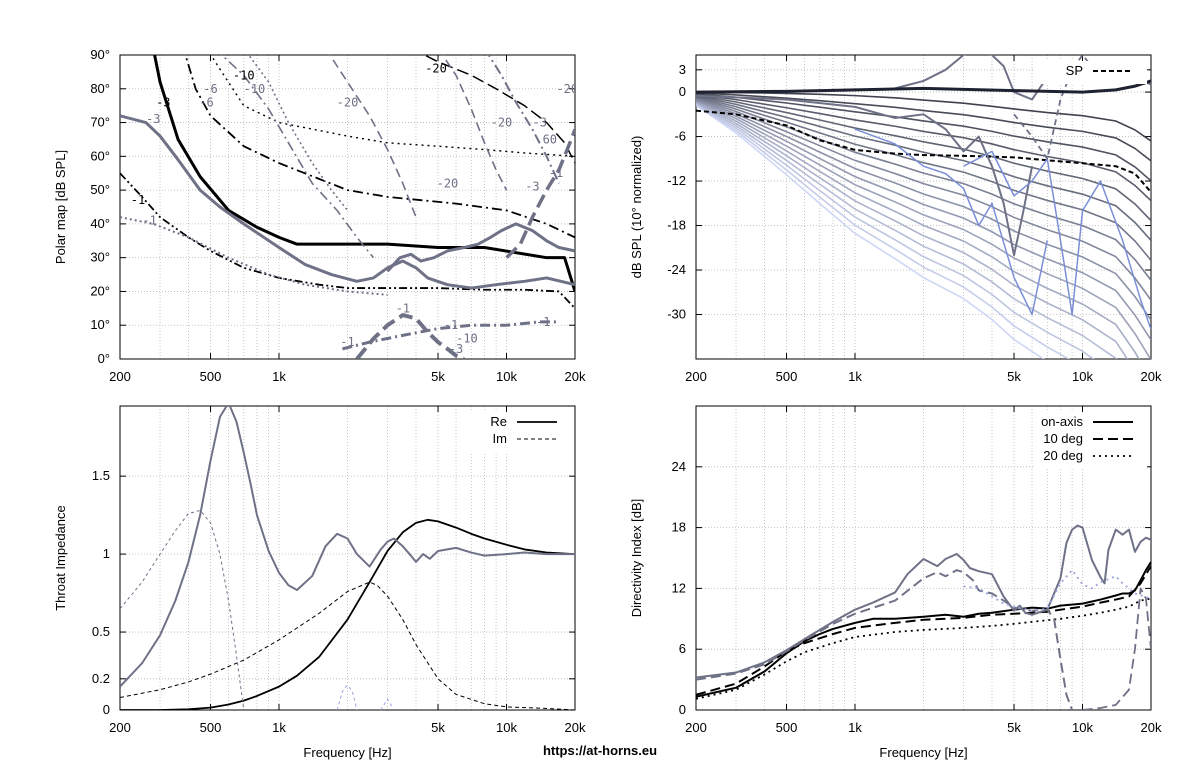 The height and width of the screenshot is (769, 1200). What do you see at coordinates (676, 180) in the screenshot?
I see `y-tick-label: -12` at bounding box center [676, 180].